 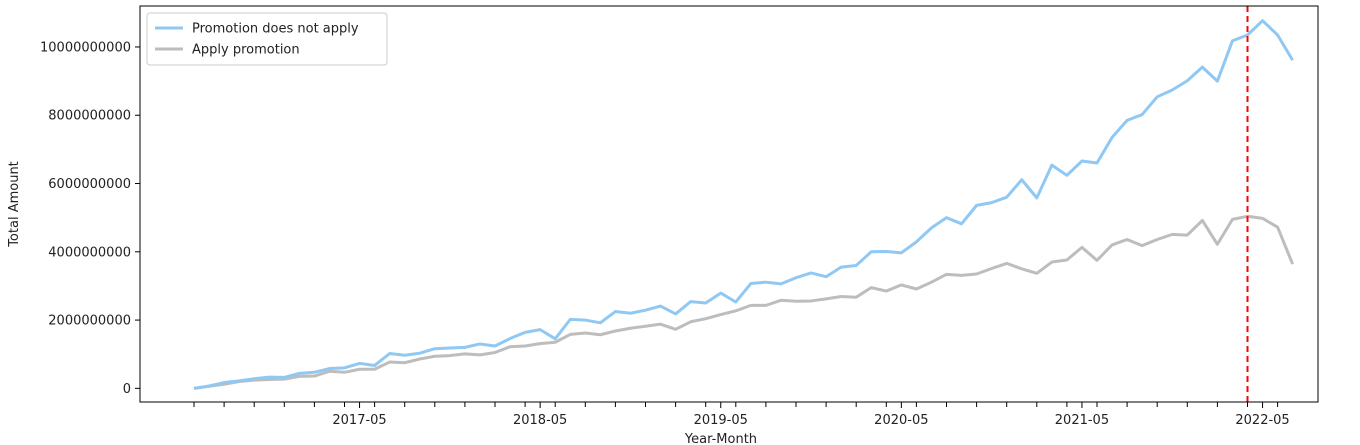 I want to click on x-axis-label: Year-Month, so click(x=720, y=438).